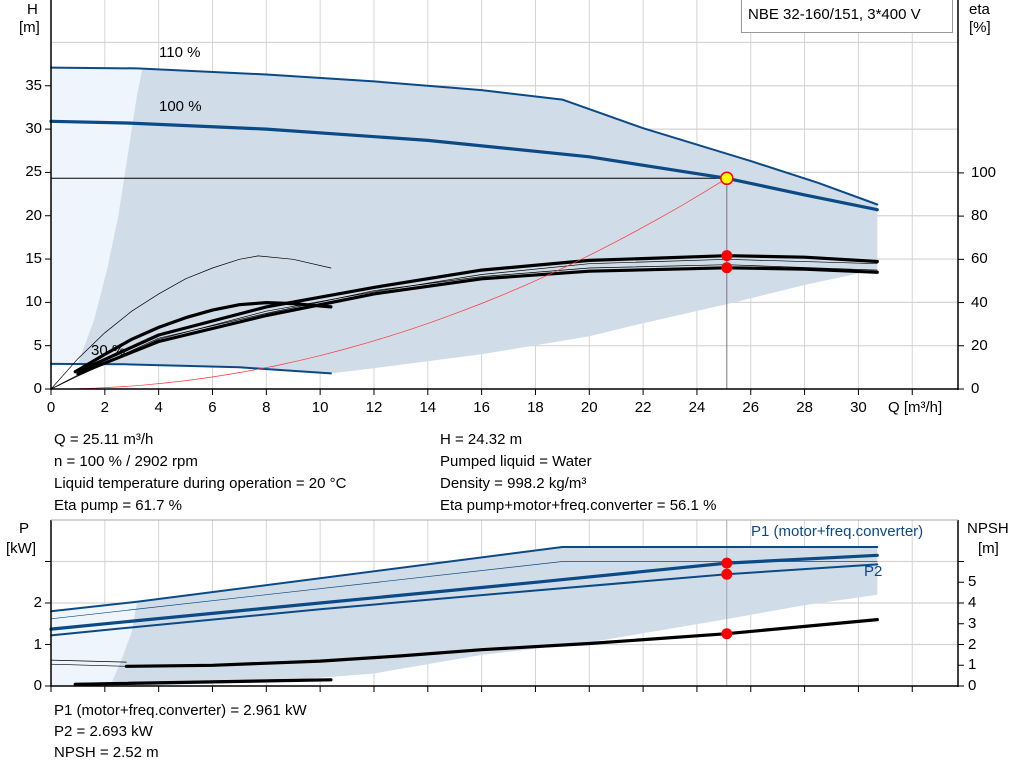  I want to click on x-tick-label: 24, so click(697, 407).